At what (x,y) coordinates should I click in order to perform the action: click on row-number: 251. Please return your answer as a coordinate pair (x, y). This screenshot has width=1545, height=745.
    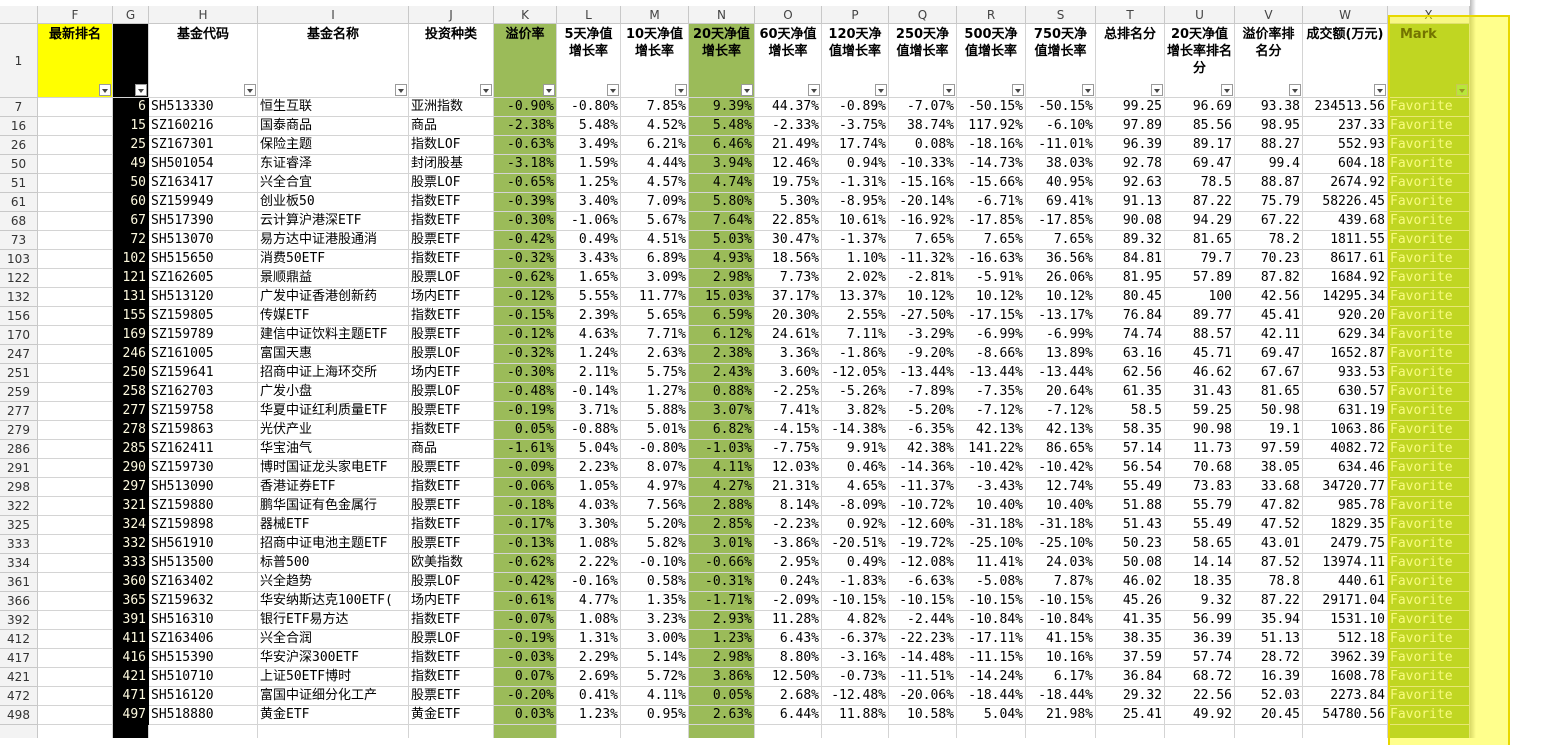
    Looking at the image, I should click on (19, 373).